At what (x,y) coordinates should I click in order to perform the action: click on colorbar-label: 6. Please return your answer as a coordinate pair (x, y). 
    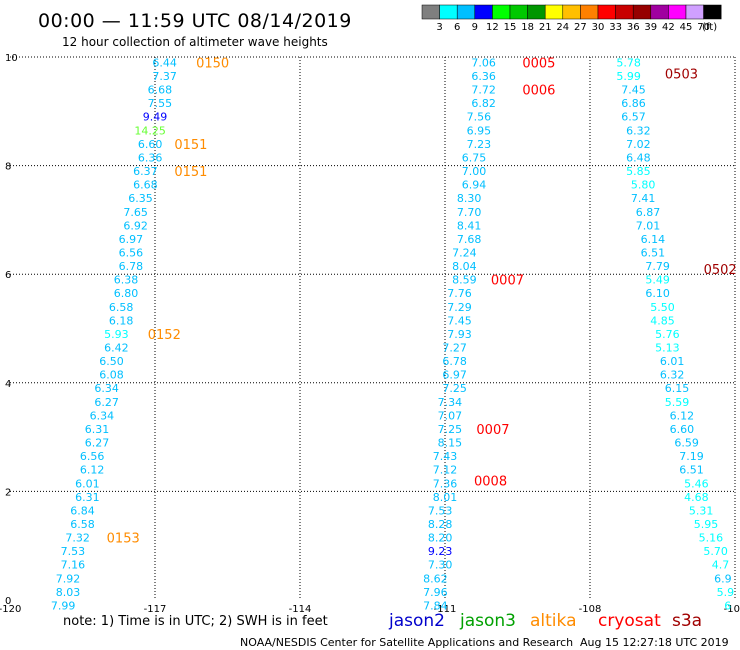
    Looking at the image, I should click on (457, 27).